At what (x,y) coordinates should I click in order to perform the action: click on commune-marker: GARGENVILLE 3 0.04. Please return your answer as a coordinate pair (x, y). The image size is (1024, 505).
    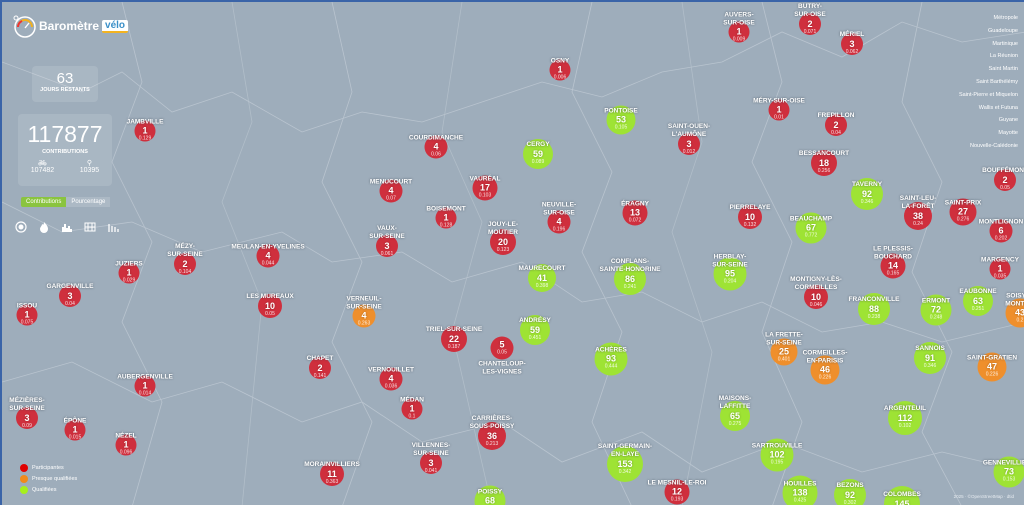
    Looking at the image, I should click on (70, 295).